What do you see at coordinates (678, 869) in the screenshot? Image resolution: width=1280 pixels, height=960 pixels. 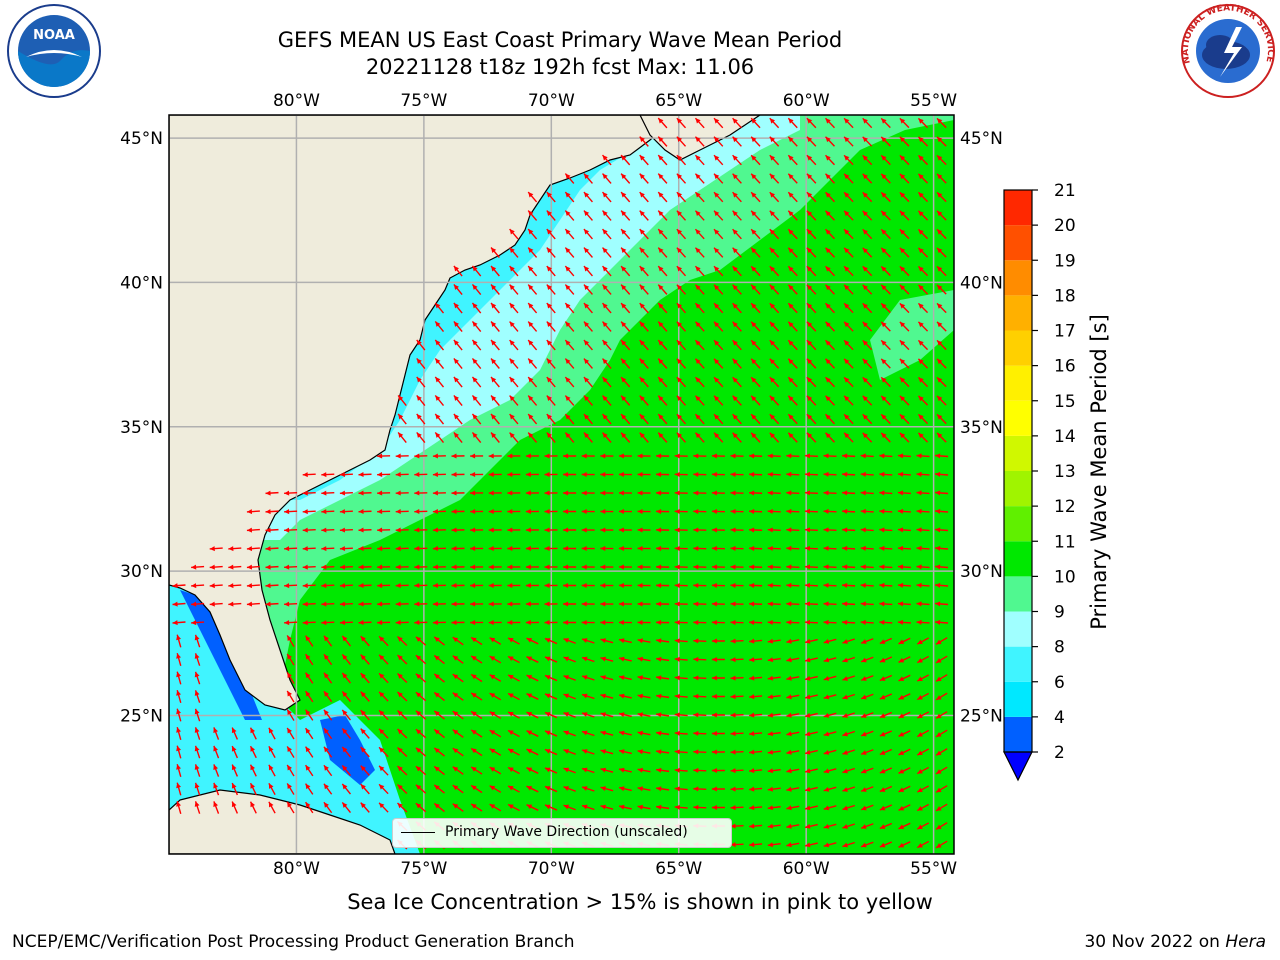 I see `lon-tick-label: 65°W` at bounding box center [678, 869].